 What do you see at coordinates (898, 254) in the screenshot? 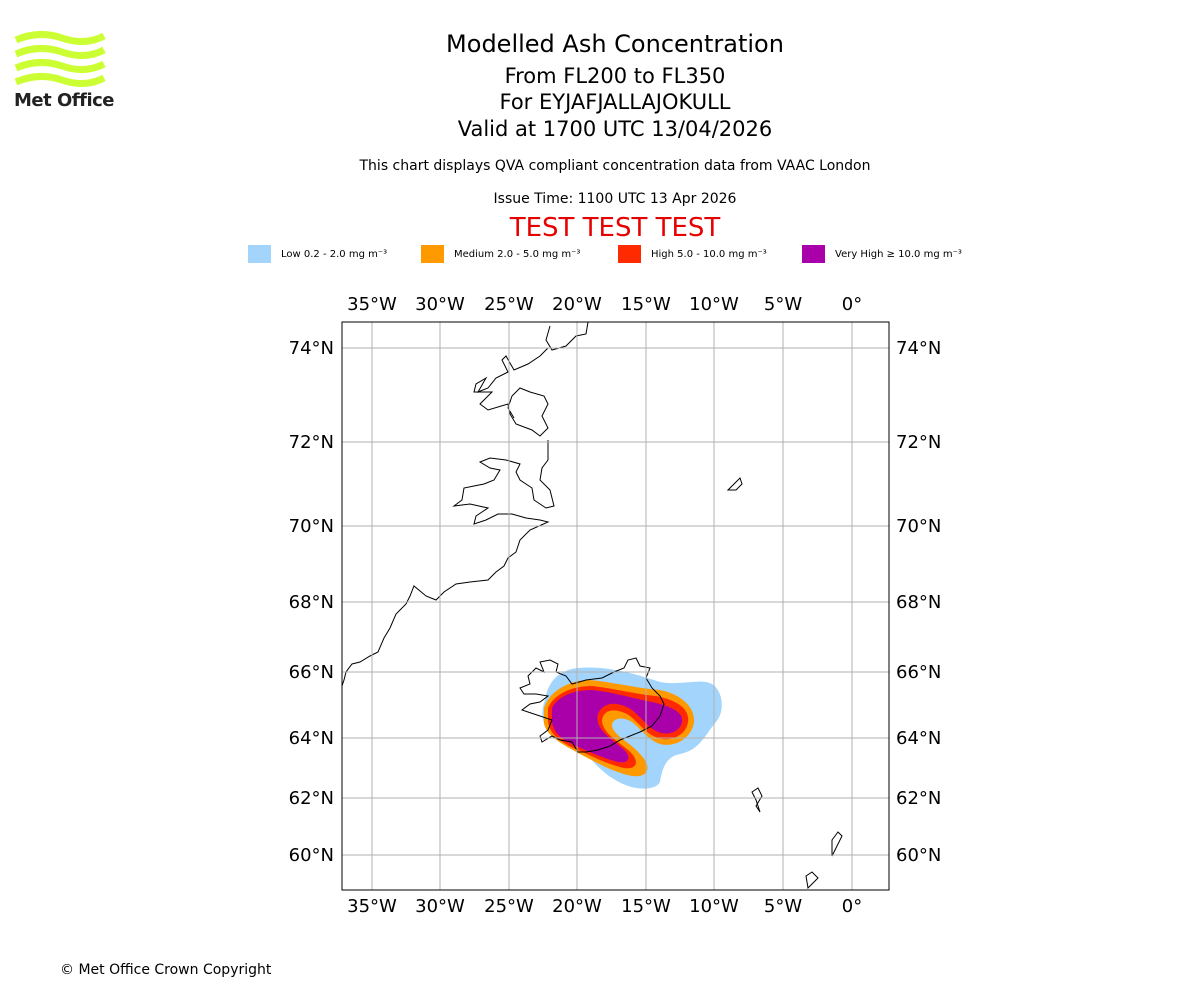
I see `legend-label: Very High ≥ 10.0 mg m⁻³` at bounding box center [898, 254].